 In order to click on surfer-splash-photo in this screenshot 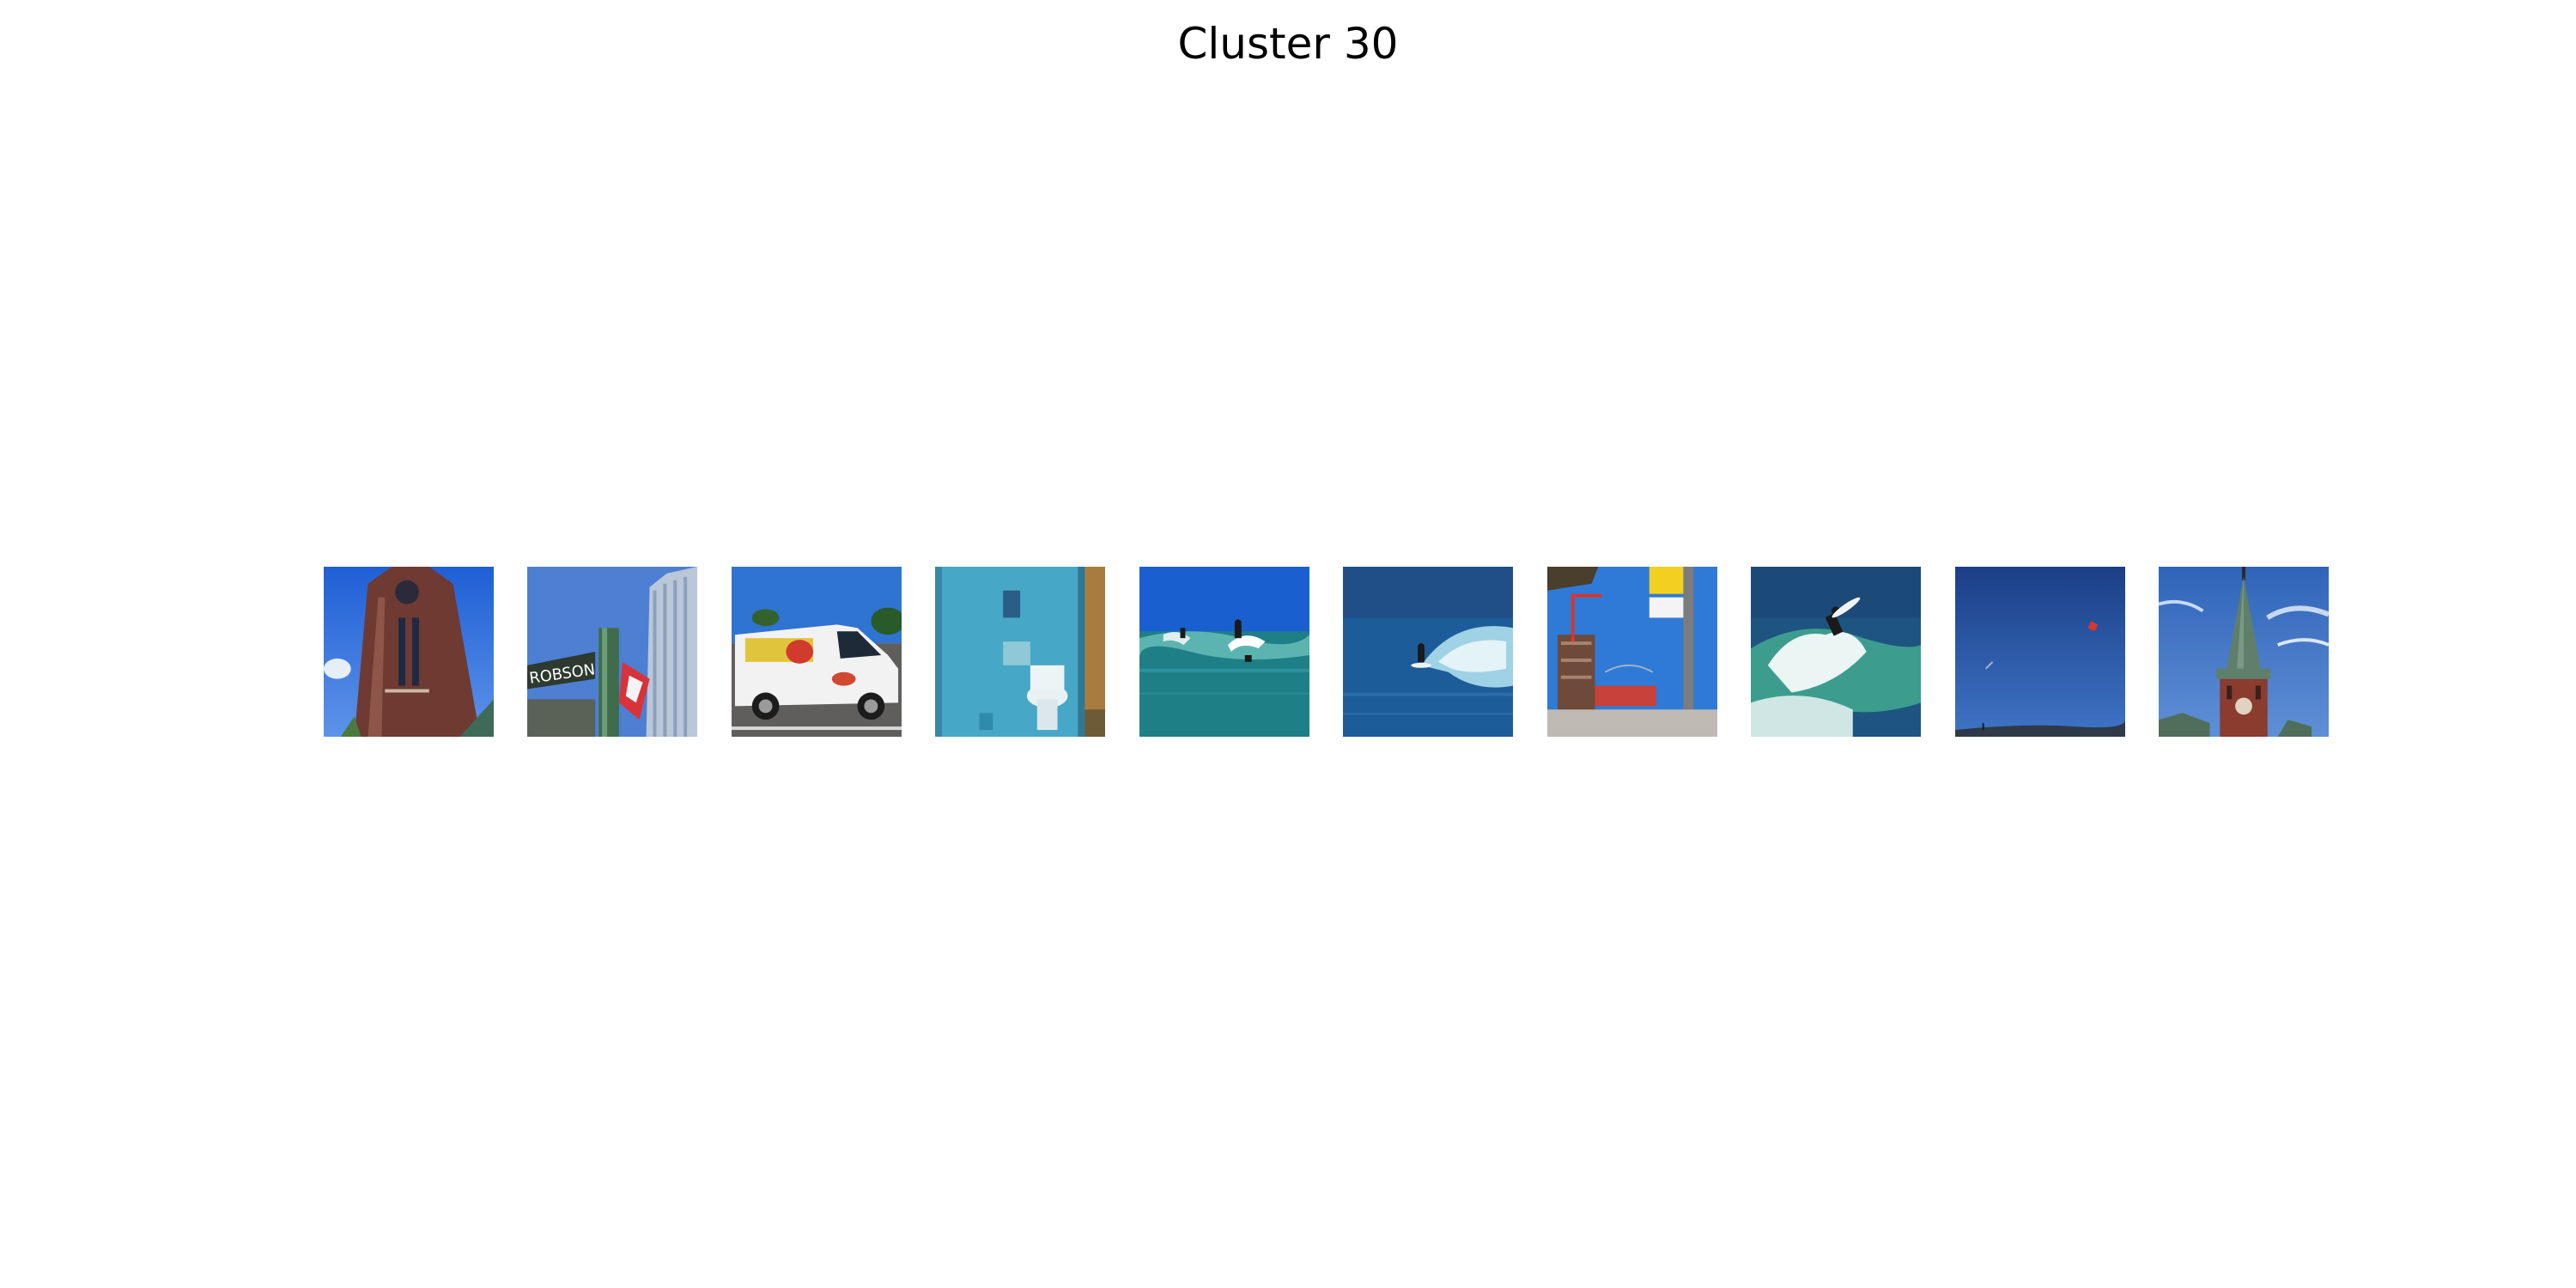, I will do `click(1836, 652)`.